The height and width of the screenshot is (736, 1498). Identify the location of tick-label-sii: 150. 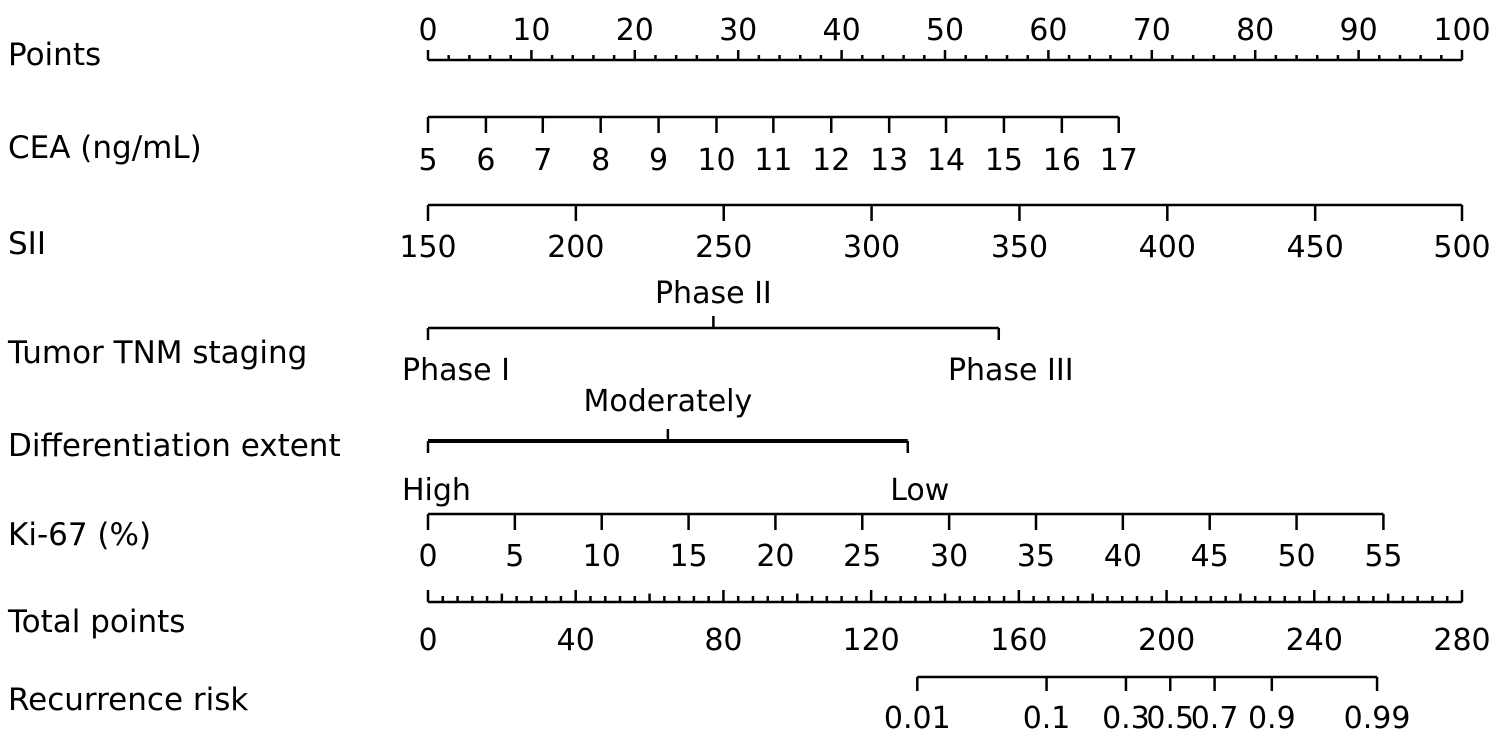
(427, 247).